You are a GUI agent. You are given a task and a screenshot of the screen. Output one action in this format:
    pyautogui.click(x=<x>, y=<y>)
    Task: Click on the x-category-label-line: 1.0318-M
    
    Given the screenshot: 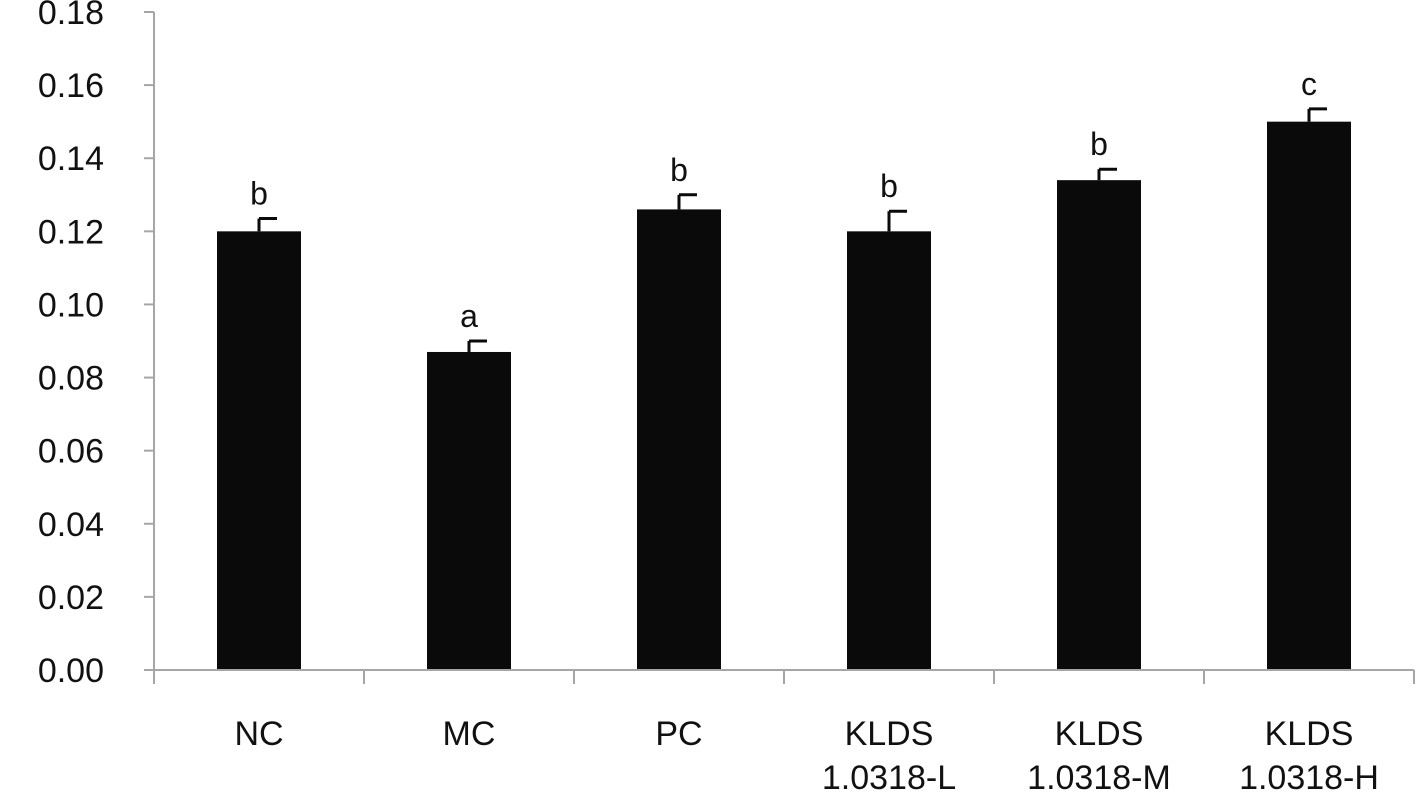 What is the action you would take?
    pyautogui.click(x=1099, y=778)
    